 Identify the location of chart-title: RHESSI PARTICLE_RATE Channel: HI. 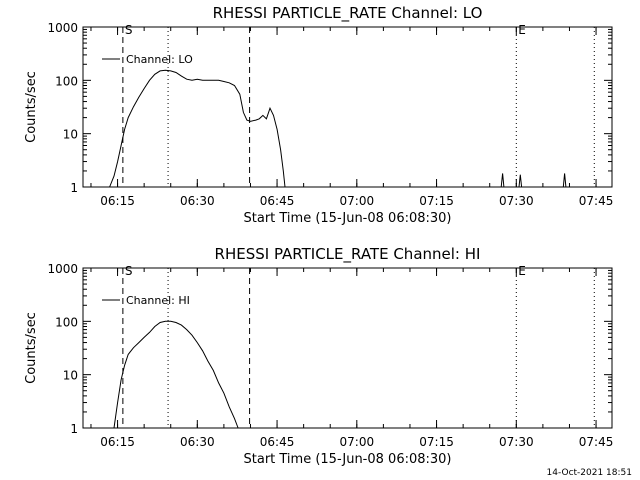
(348, 254).